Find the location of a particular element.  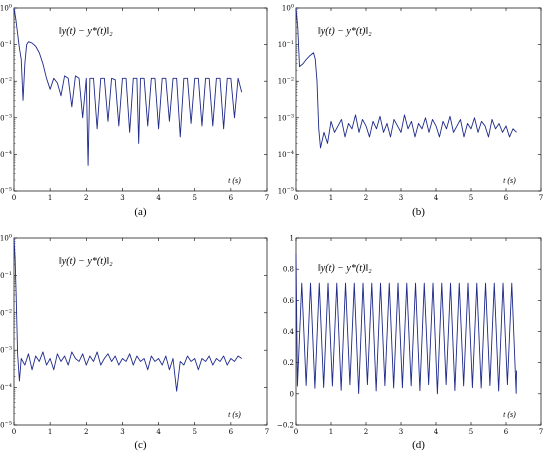

panel-label: (a) is located at coordinates (140, 212).